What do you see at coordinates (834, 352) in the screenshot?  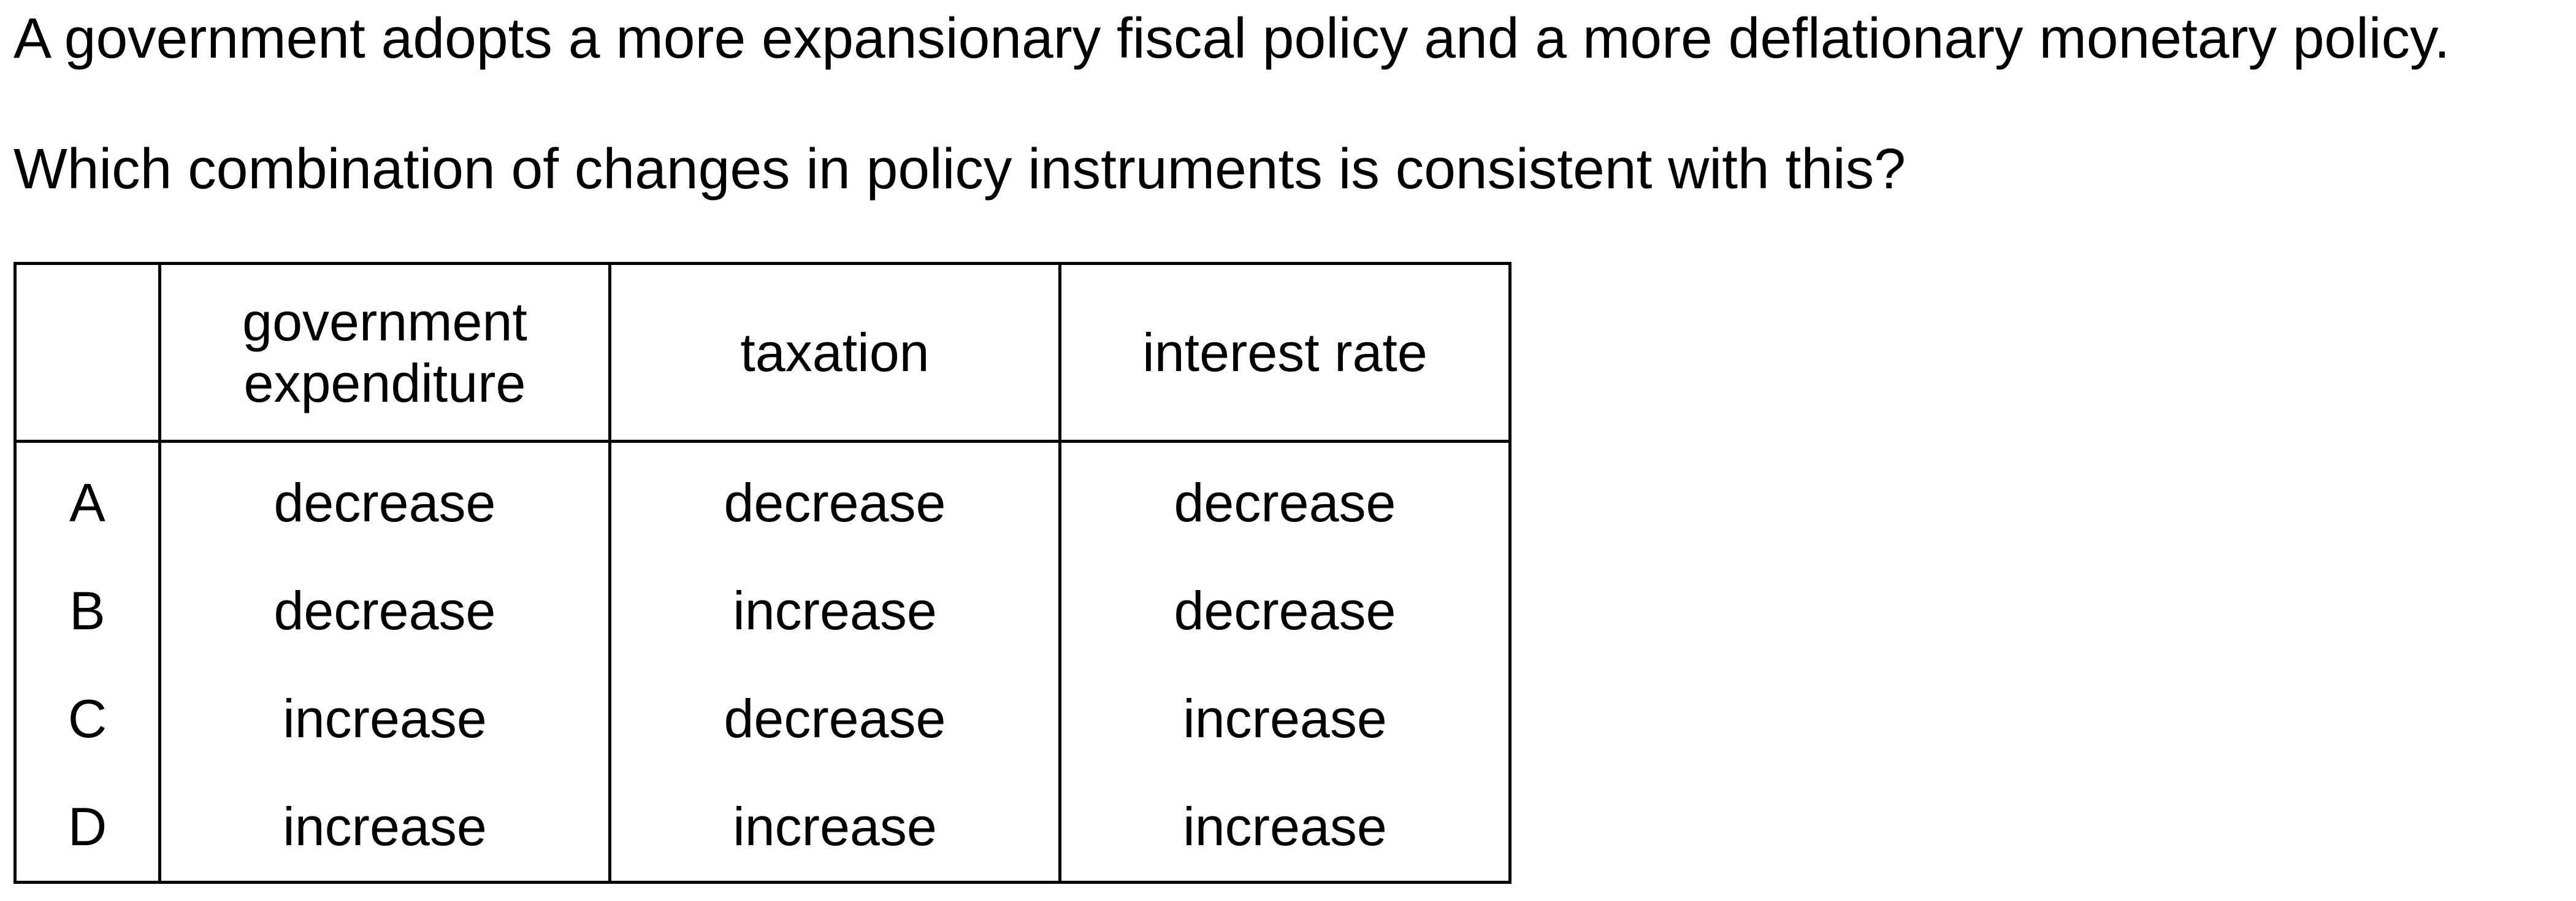 I see `header-taxation: taxation` at bounding box center [834, 352].